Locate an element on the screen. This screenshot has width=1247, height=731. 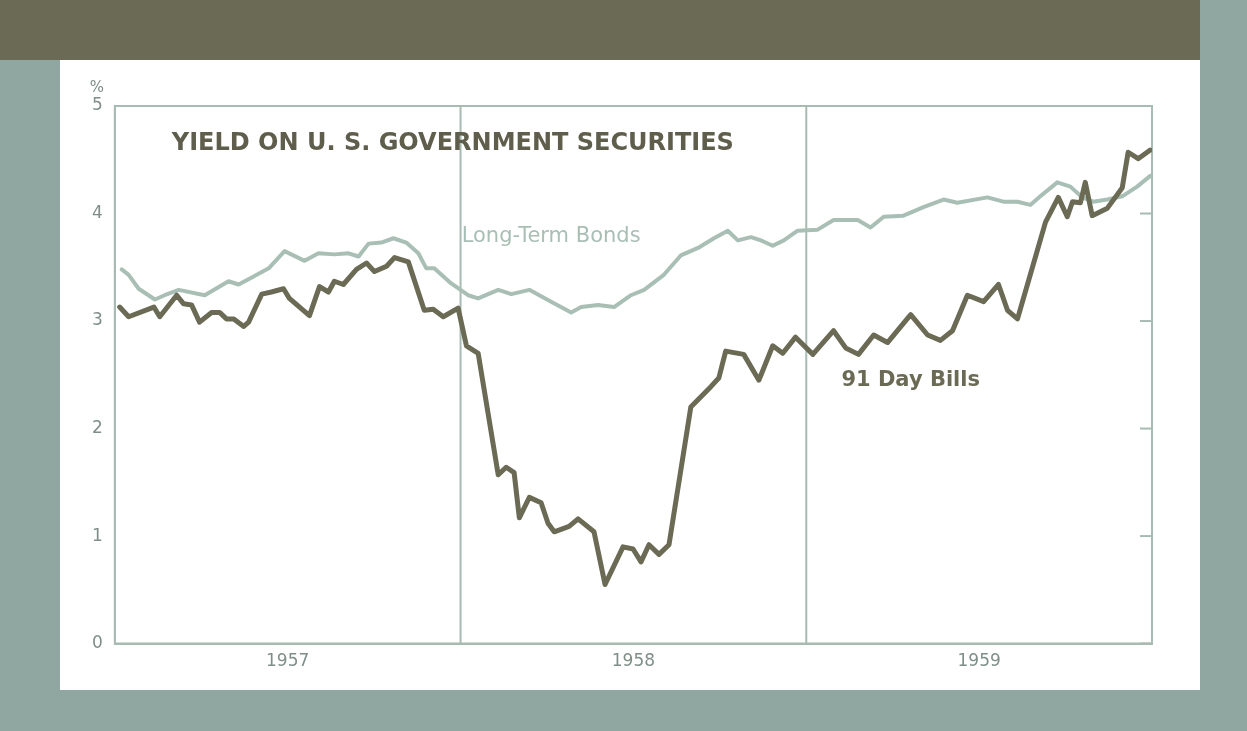
x-tick-label: 1957 is located at coordinates (288, 660).